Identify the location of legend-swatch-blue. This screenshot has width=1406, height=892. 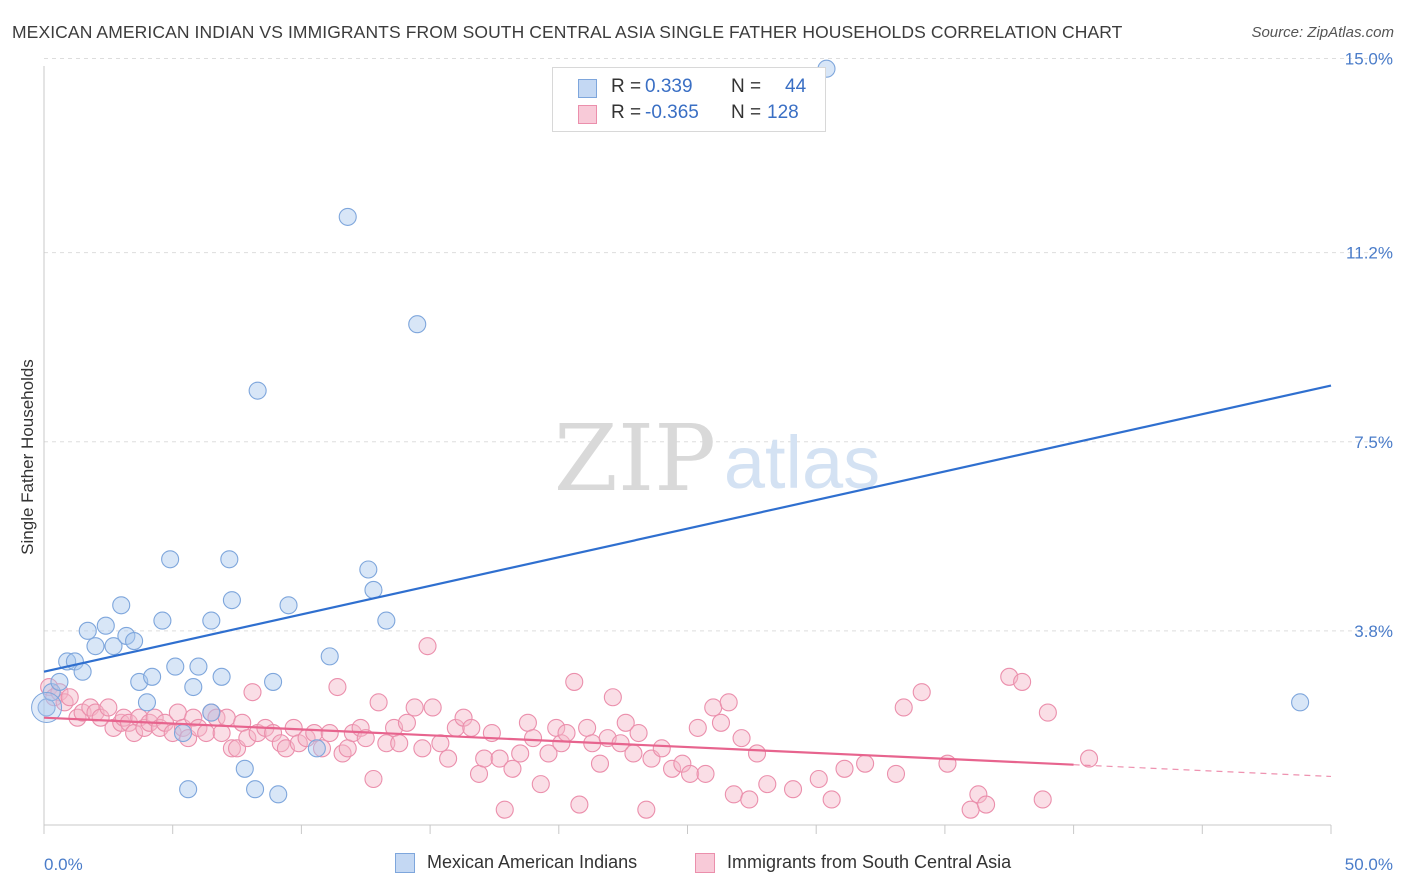
(587, 88).